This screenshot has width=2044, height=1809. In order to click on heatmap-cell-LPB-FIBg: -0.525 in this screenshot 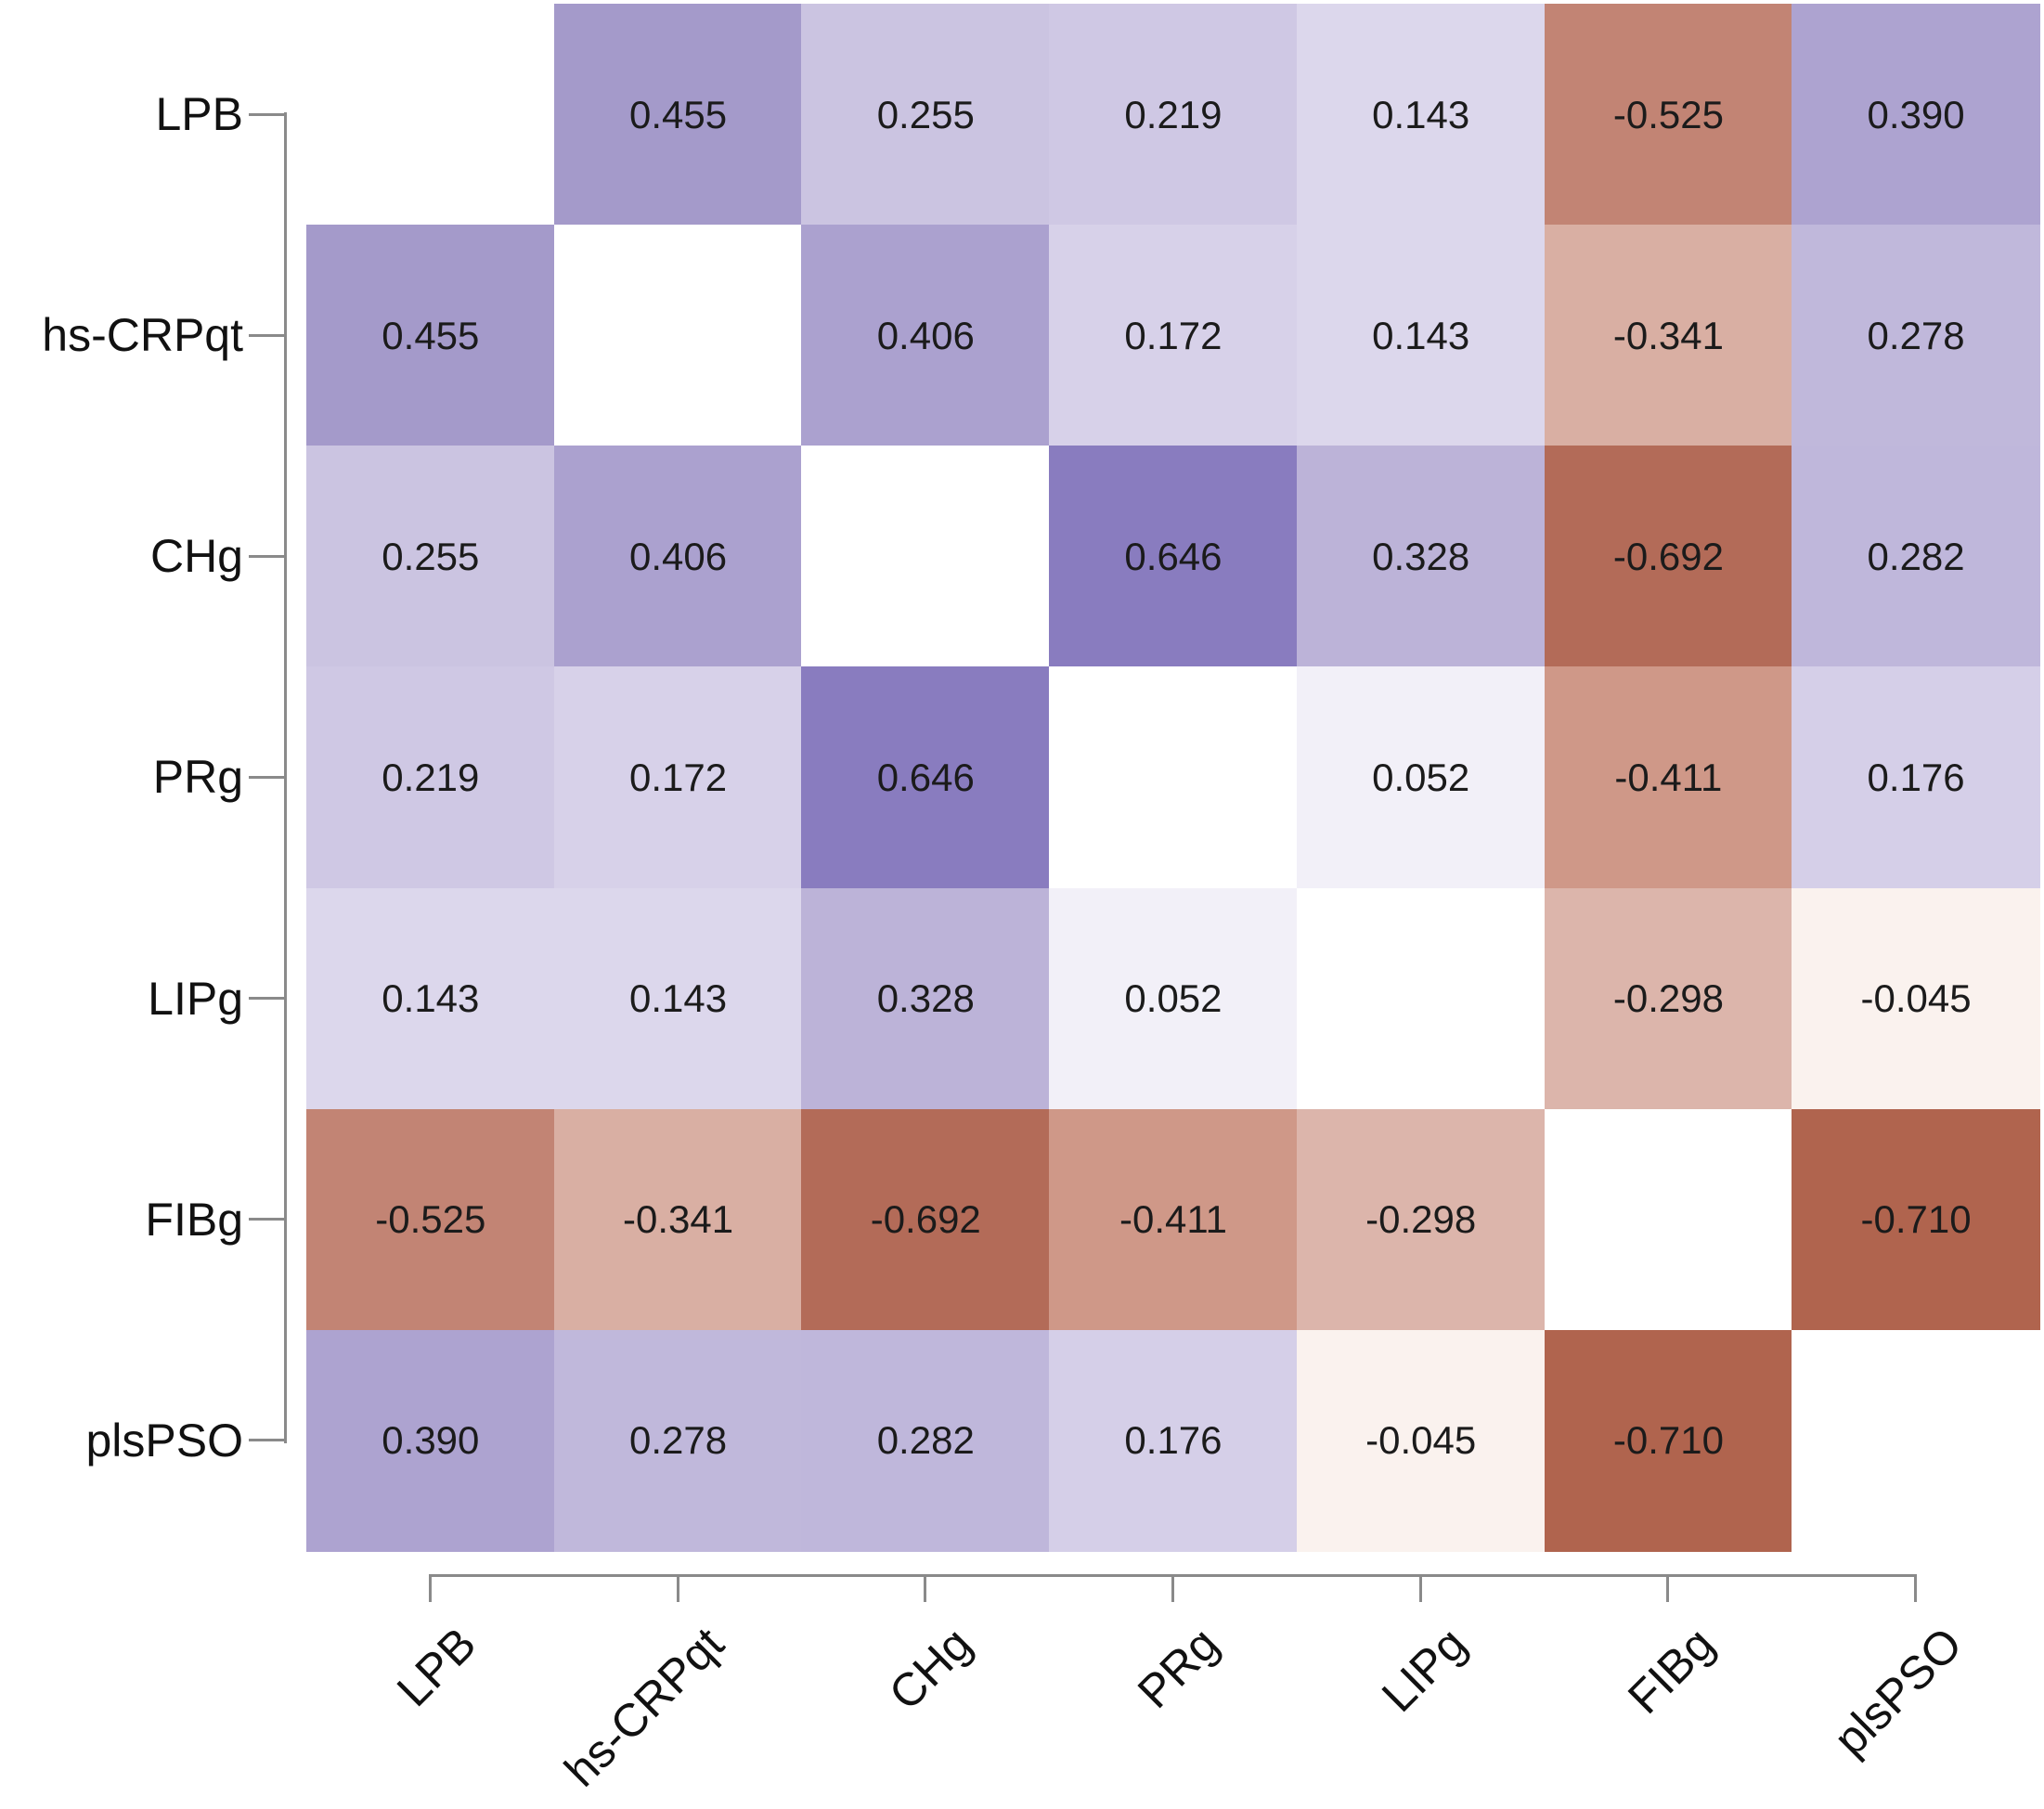, I will do `click(1669, 115)`.